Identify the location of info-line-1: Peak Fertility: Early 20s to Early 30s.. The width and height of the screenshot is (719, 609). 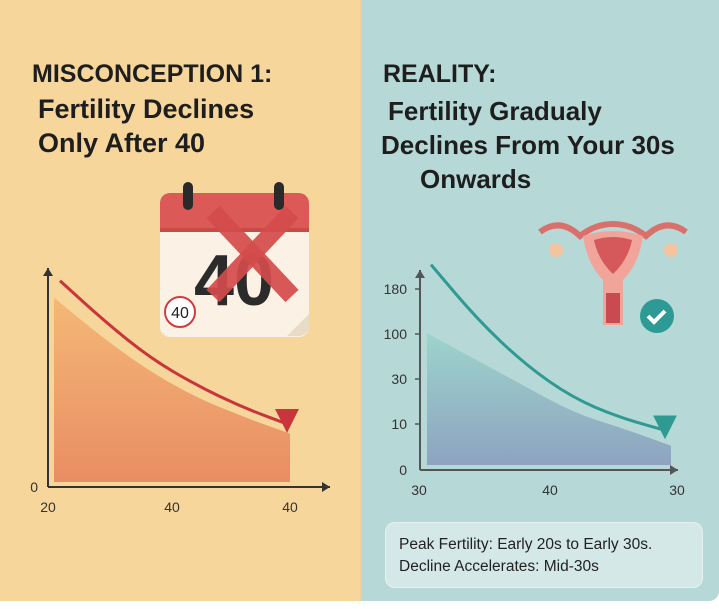
(526, 544).